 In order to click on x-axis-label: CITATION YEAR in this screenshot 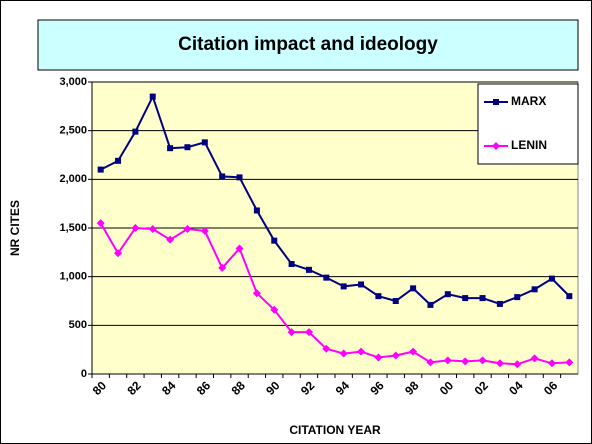, I will do `click(335, 430)`.